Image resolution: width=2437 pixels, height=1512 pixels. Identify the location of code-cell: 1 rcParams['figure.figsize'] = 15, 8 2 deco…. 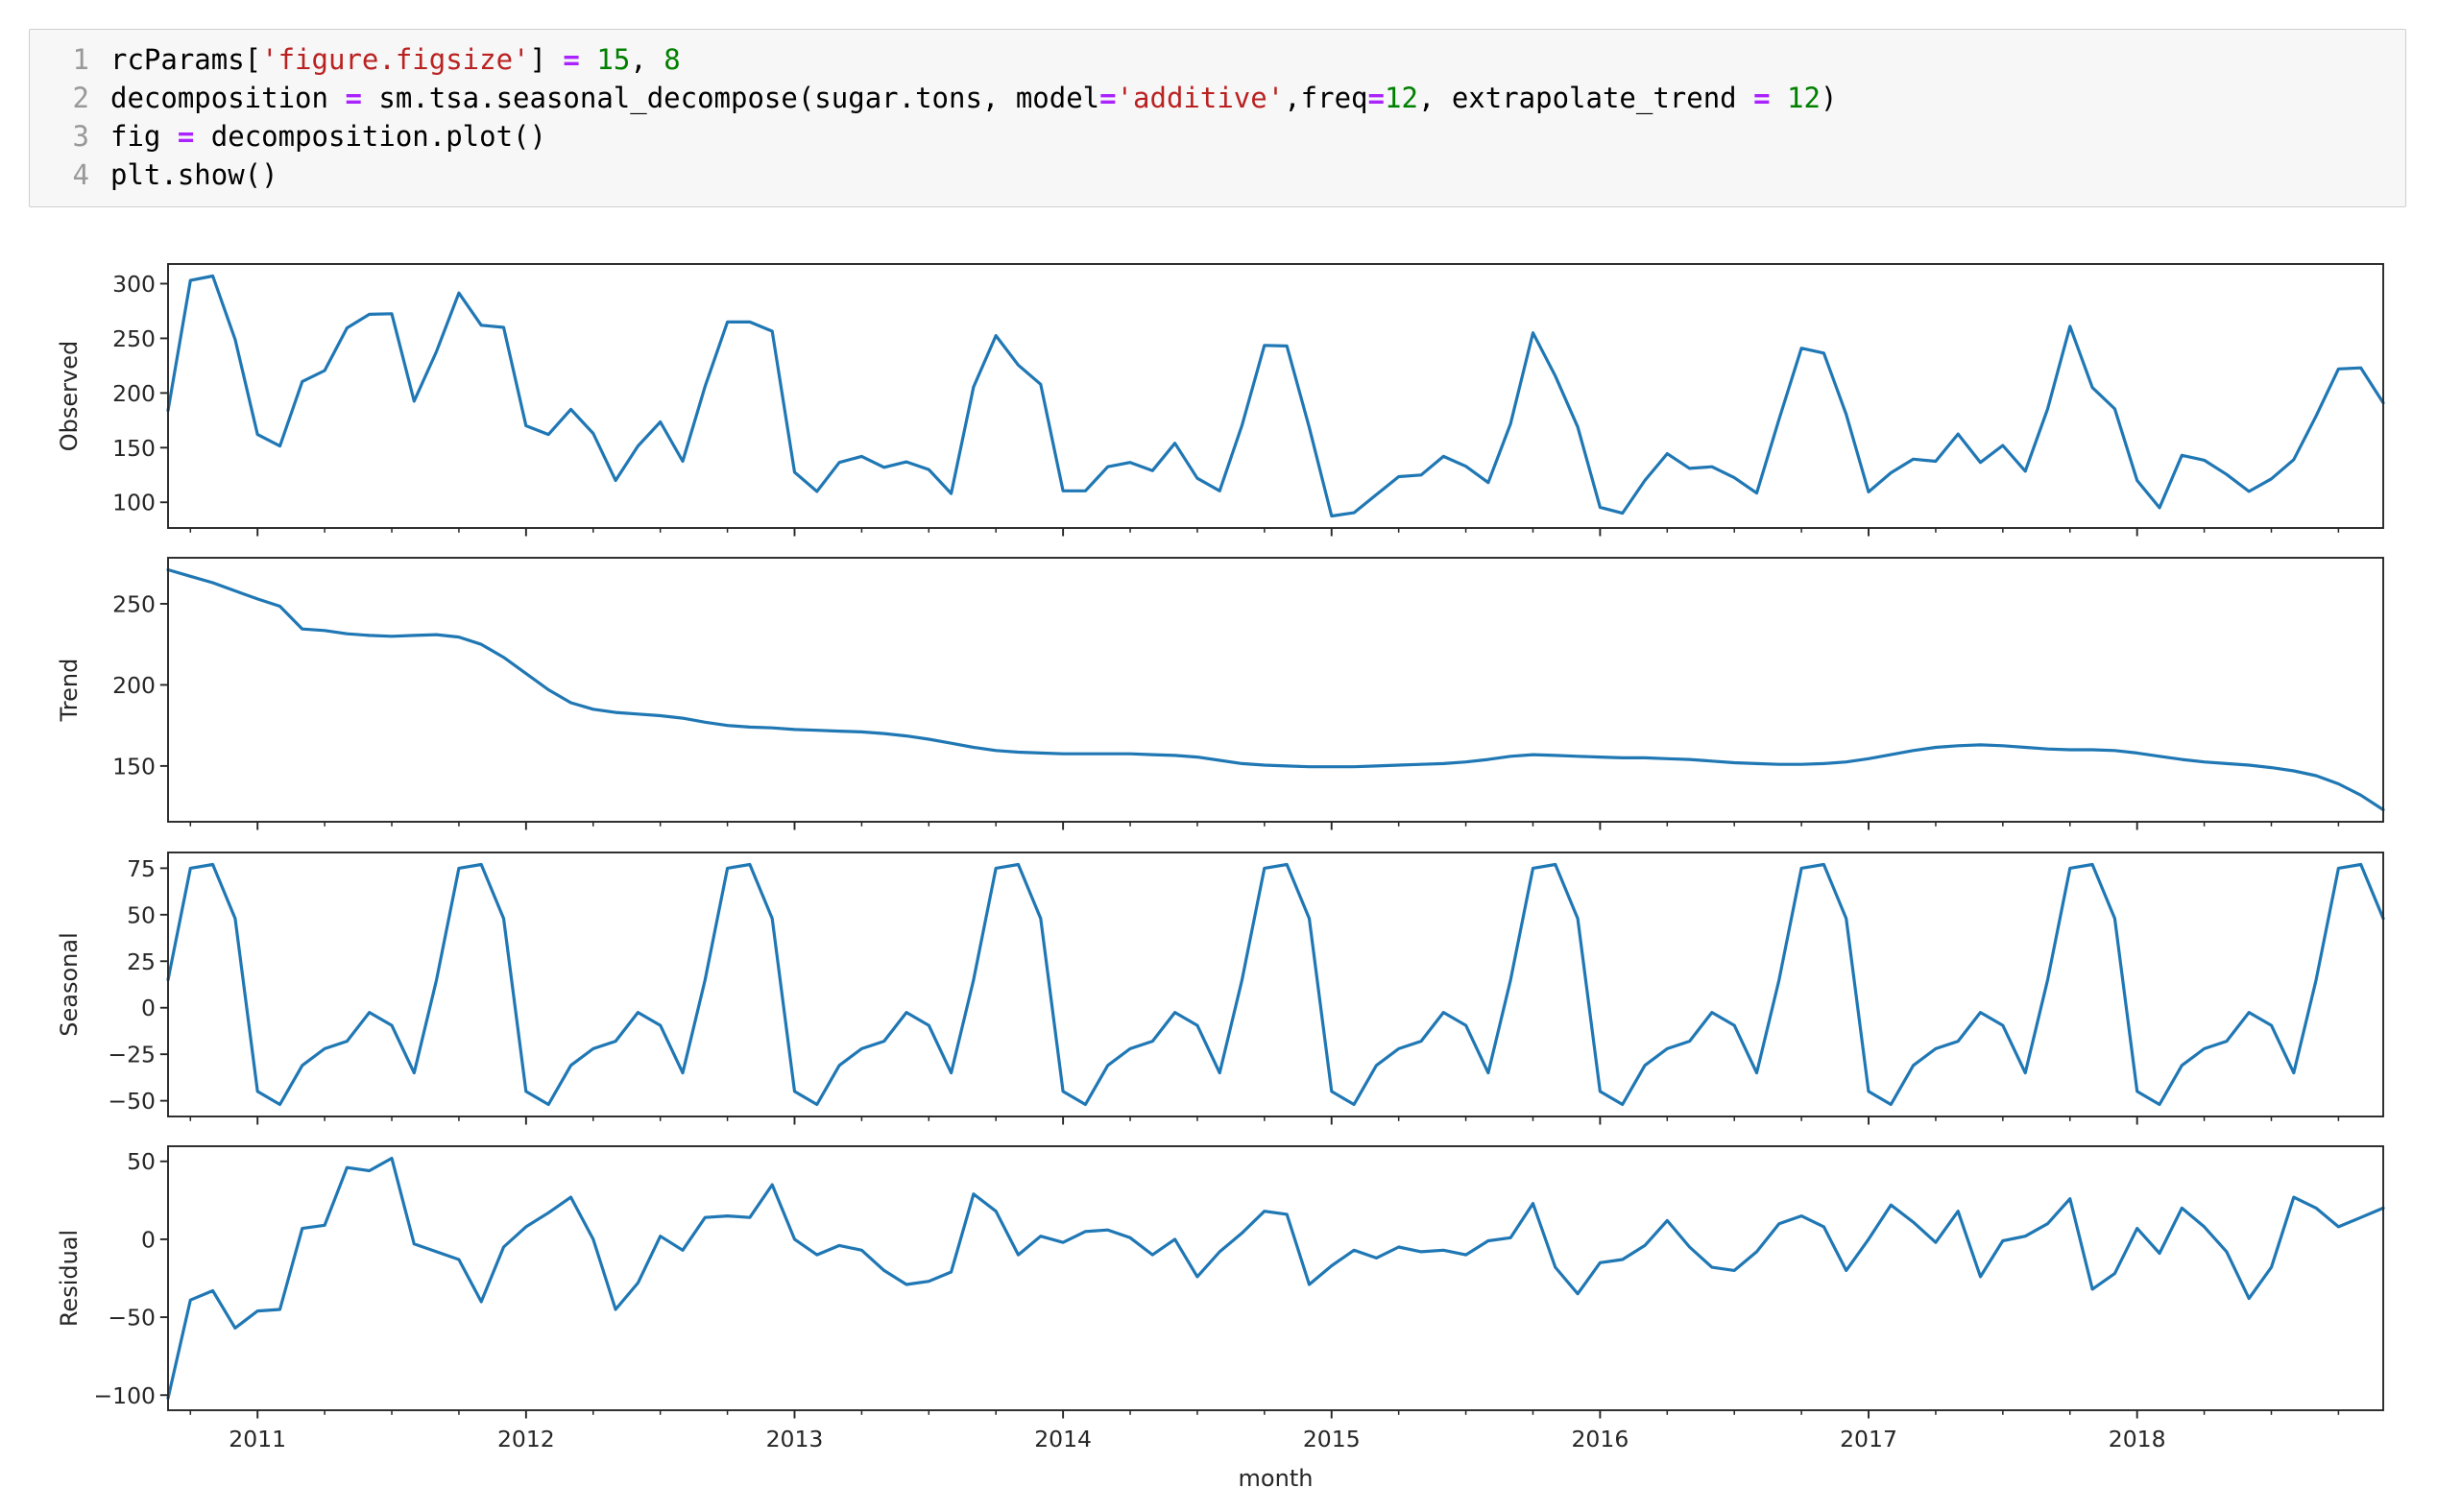
(1218, 118).